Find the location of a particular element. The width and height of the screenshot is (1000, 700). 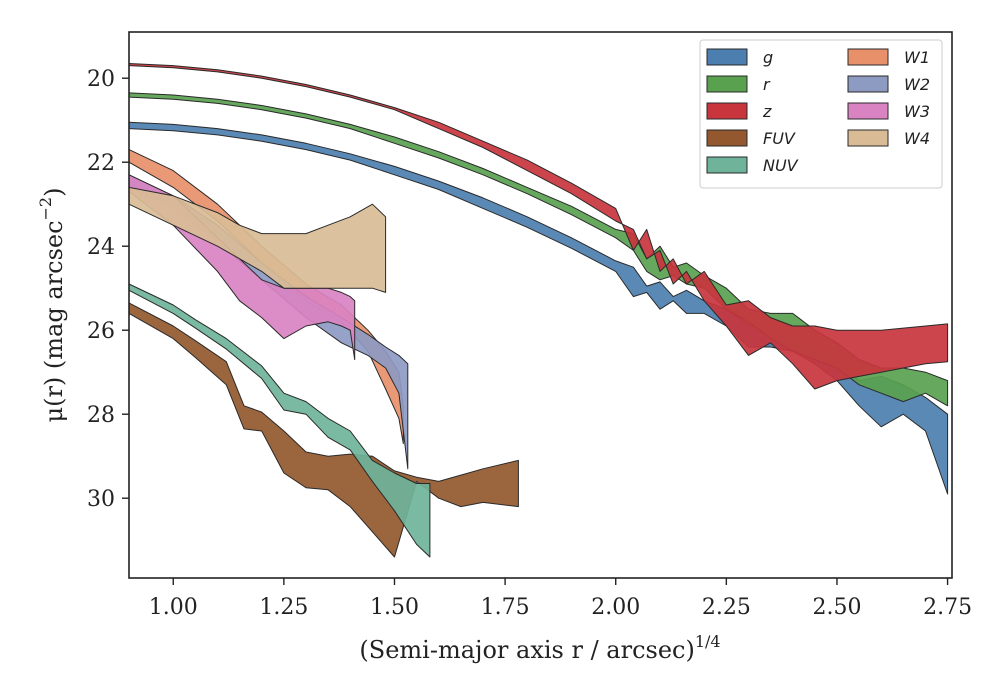

band-nuv is located at coordinates (279, 420).